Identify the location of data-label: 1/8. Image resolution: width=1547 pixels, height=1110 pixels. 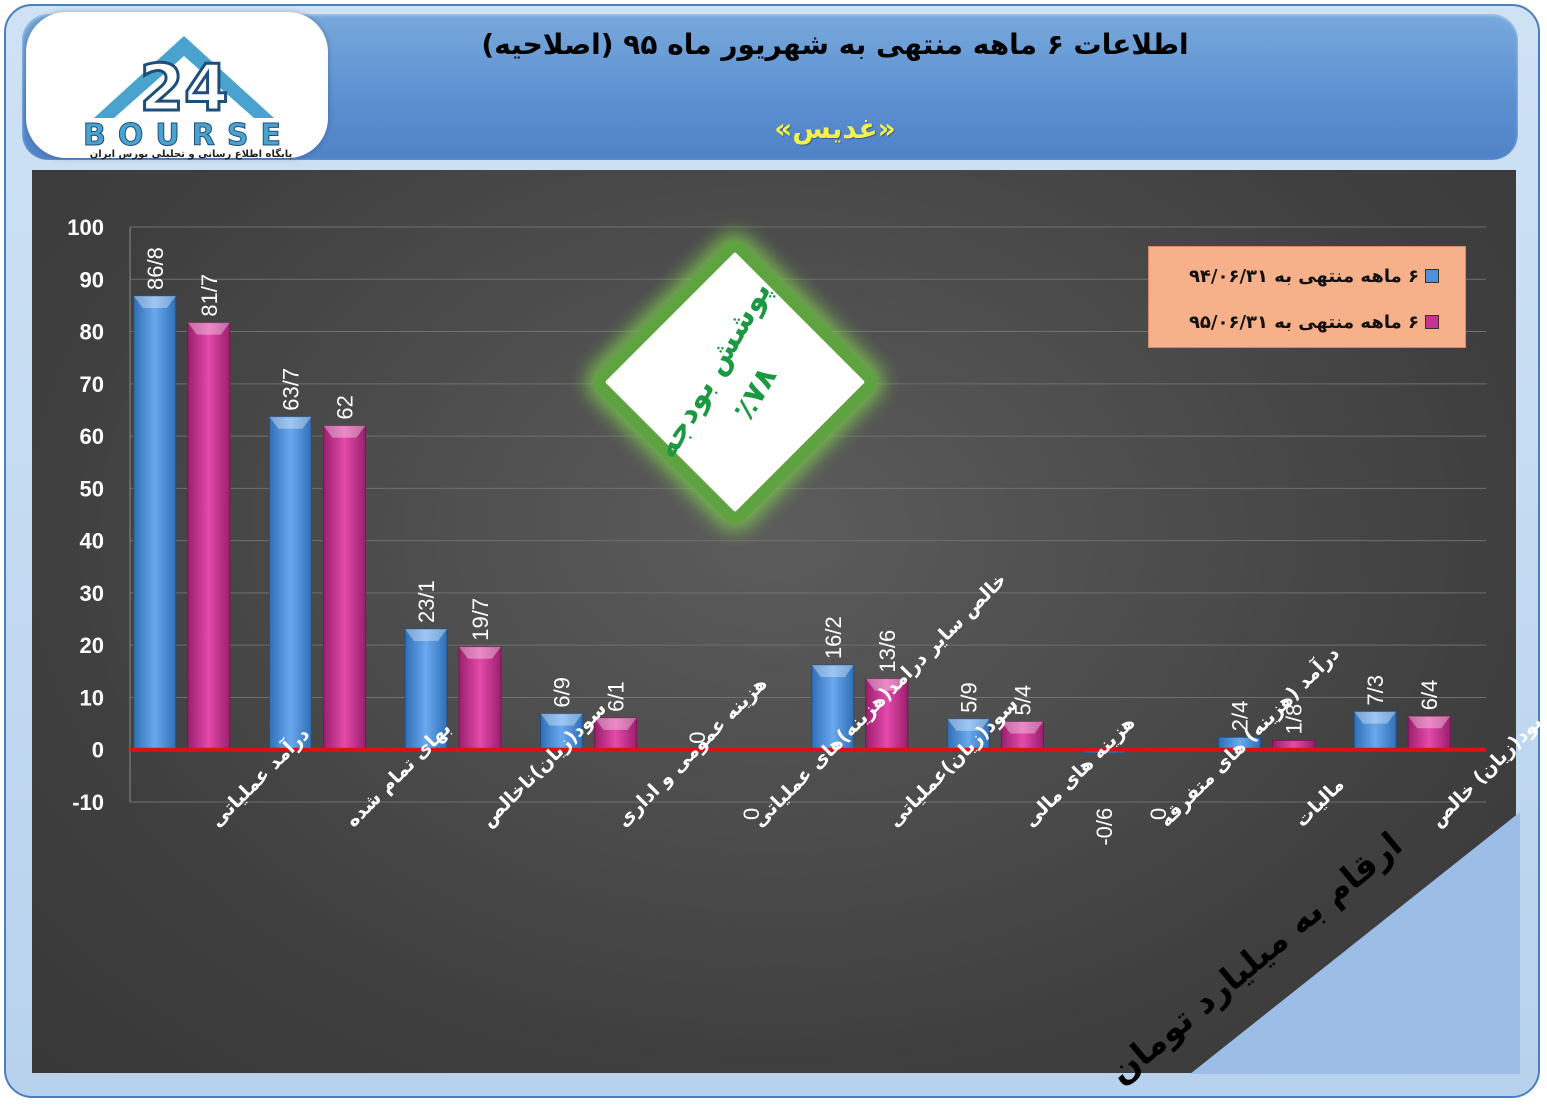
(1294, 719).